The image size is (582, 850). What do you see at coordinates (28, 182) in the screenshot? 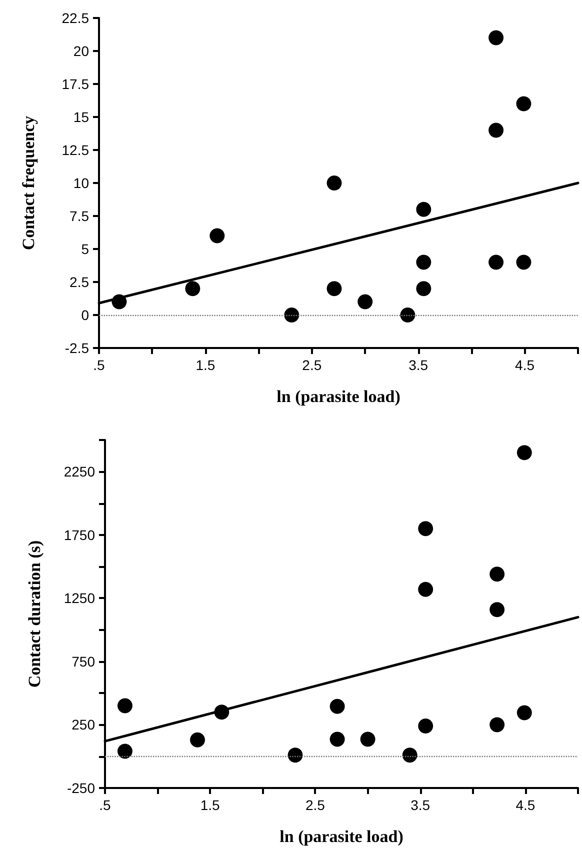
I see `y-axis-title: Contact frequency` at bounding box center [28, 182].